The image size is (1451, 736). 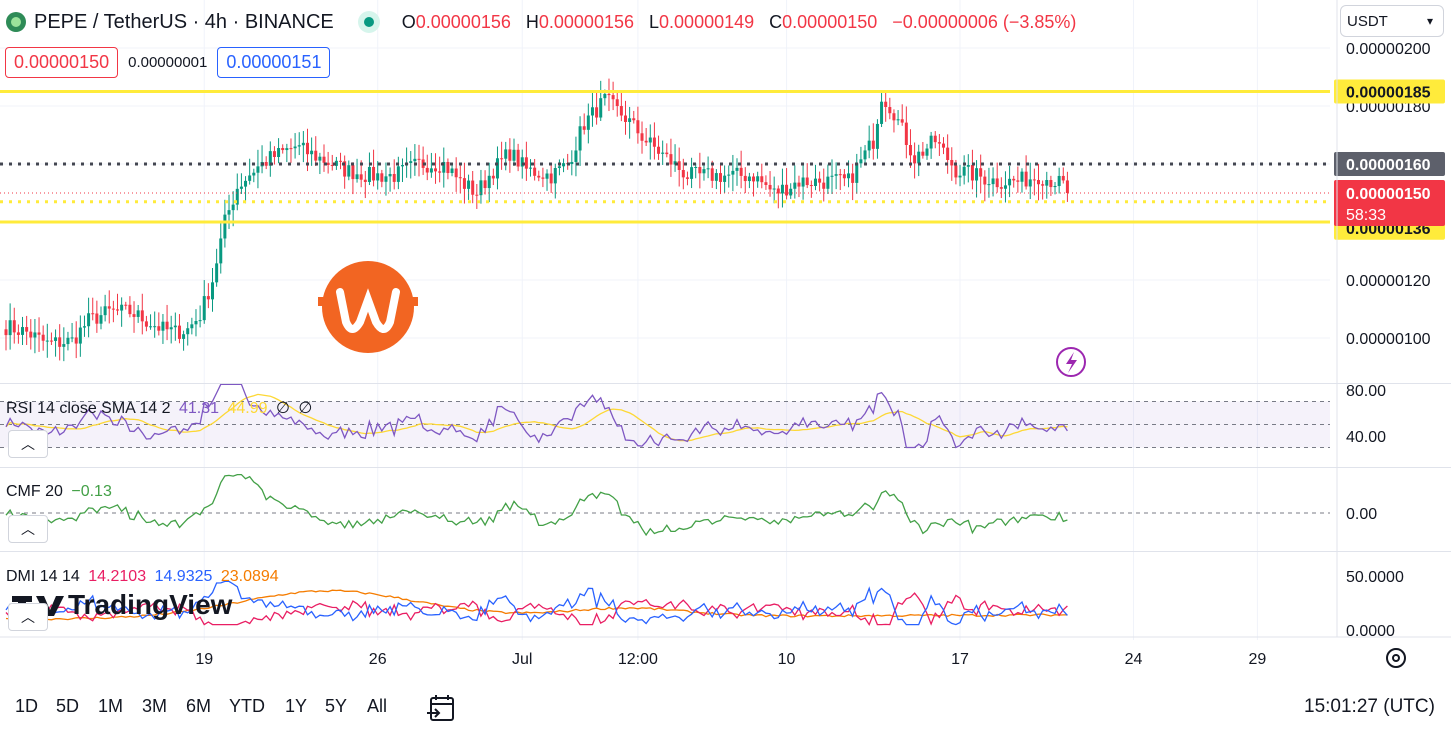 What do you see at coordinates (442, 709) in the screenshot?
I see `calendar-goto-icon` at bounding box center [442, 709].